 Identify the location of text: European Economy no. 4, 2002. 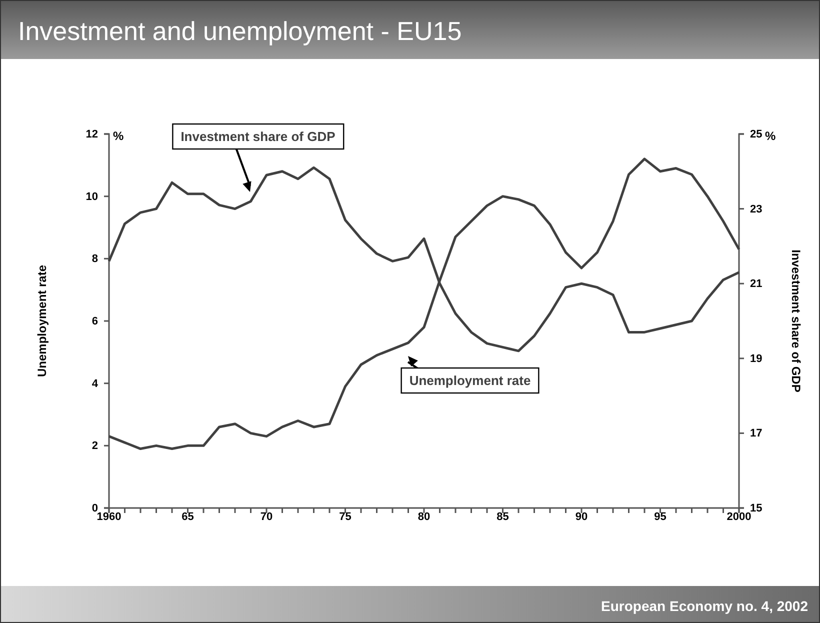
(704, 606).